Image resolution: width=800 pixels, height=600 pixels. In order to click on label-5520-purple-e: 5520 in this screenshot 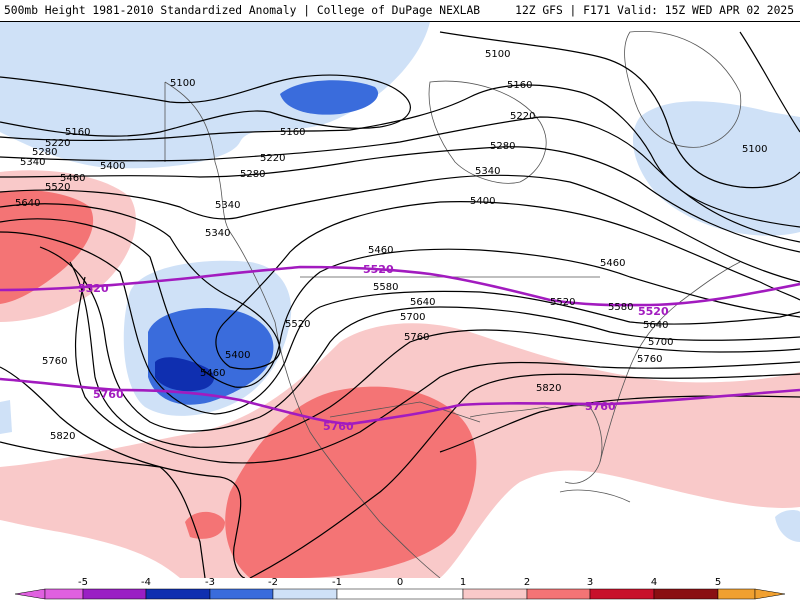, I will do `click(653, 311)`.